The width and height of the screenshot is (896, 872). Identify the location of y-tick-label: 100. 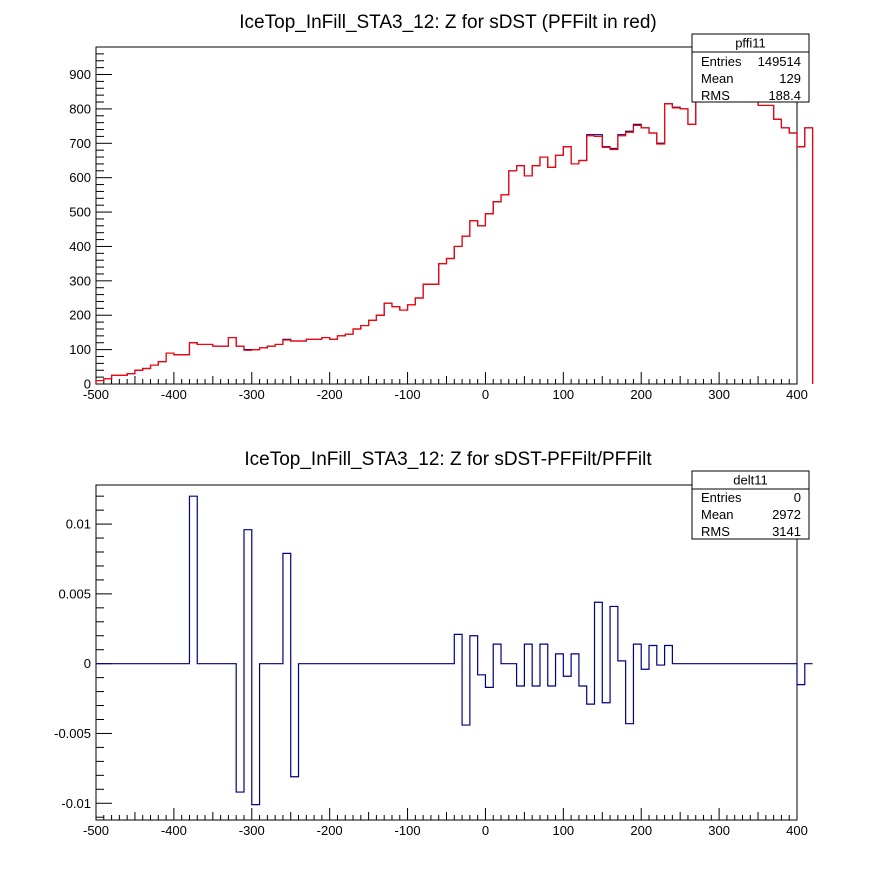
(80, 349).